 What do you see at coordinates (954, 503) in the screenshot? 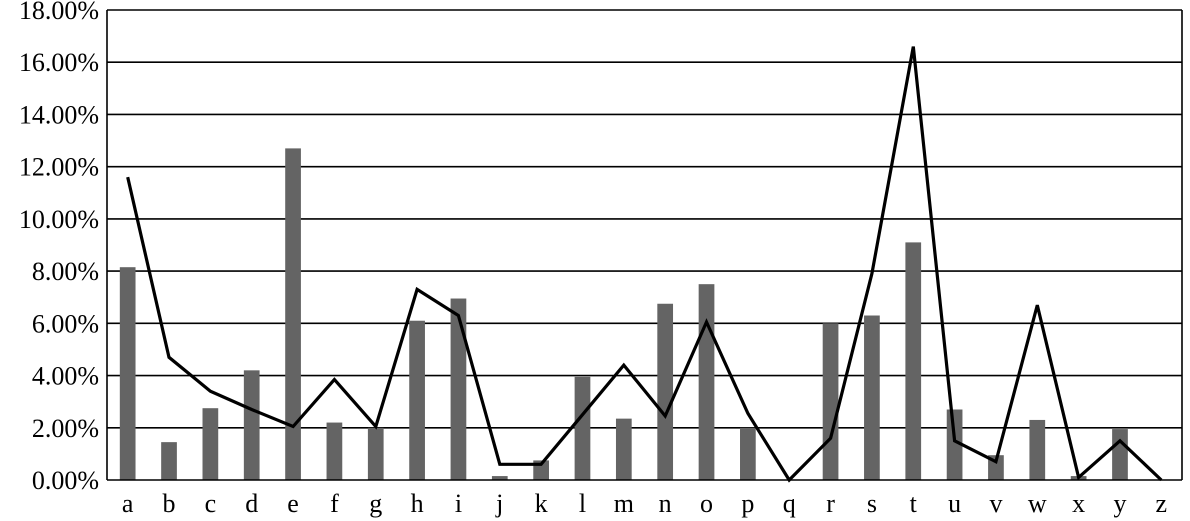
I see `x-tick-label: u` at bounding box center [954, 503].